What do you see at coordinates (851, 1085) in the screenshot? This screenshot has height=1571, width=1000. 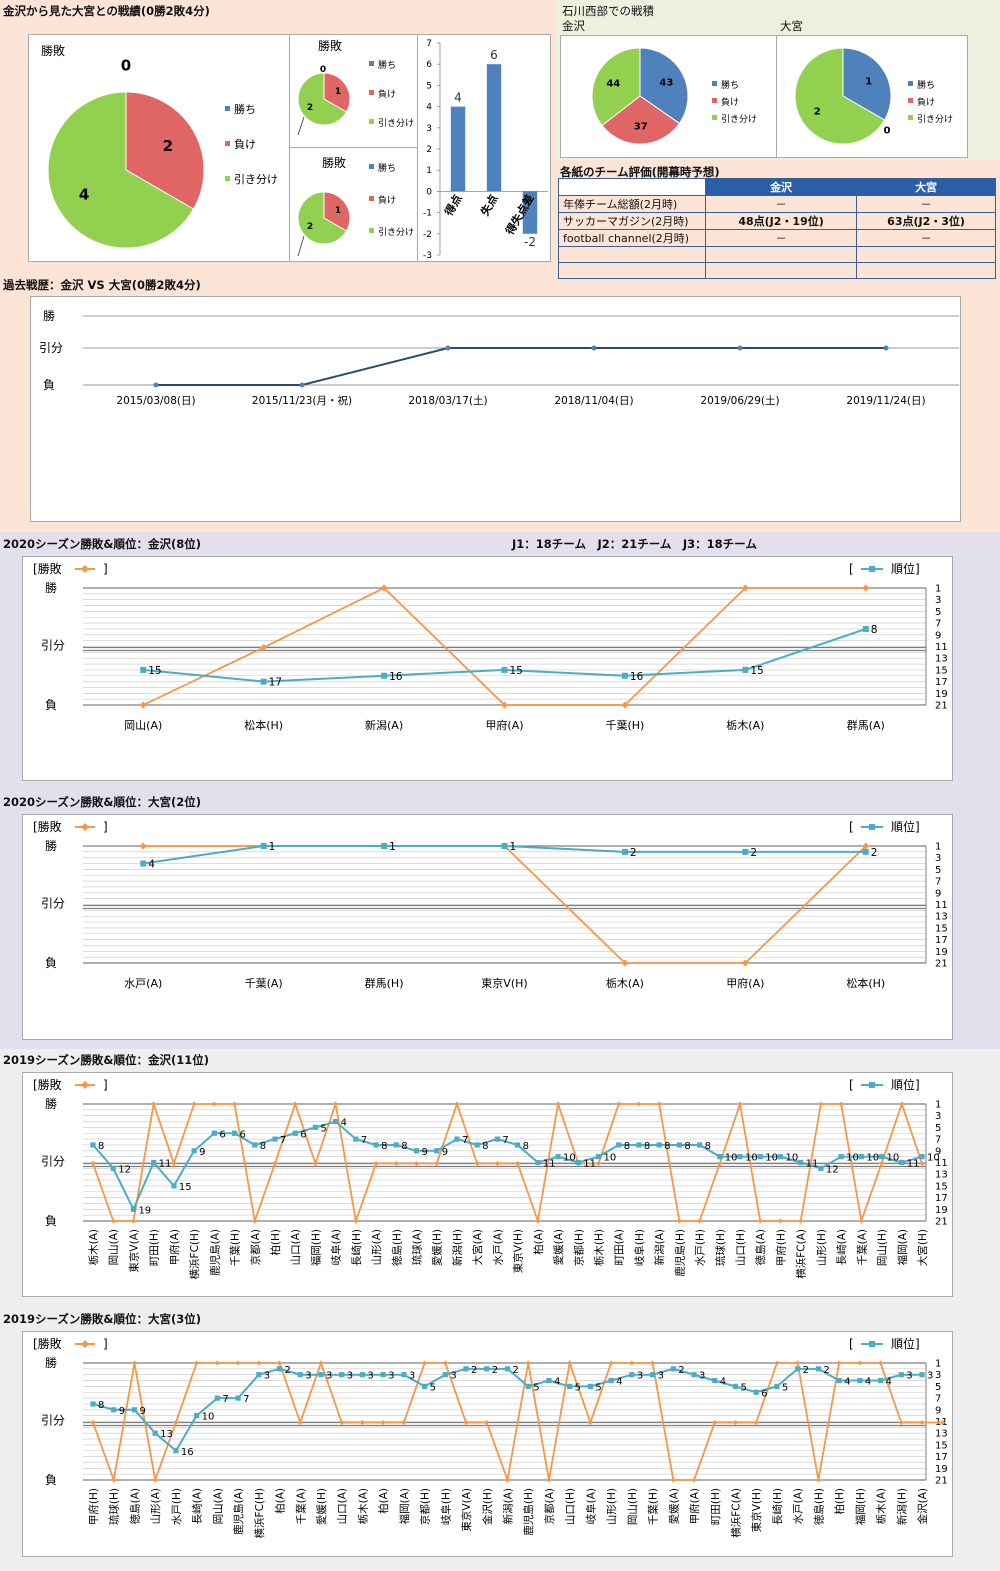 I see `rank-legend-open: [` at bounding box center [851, 1085].